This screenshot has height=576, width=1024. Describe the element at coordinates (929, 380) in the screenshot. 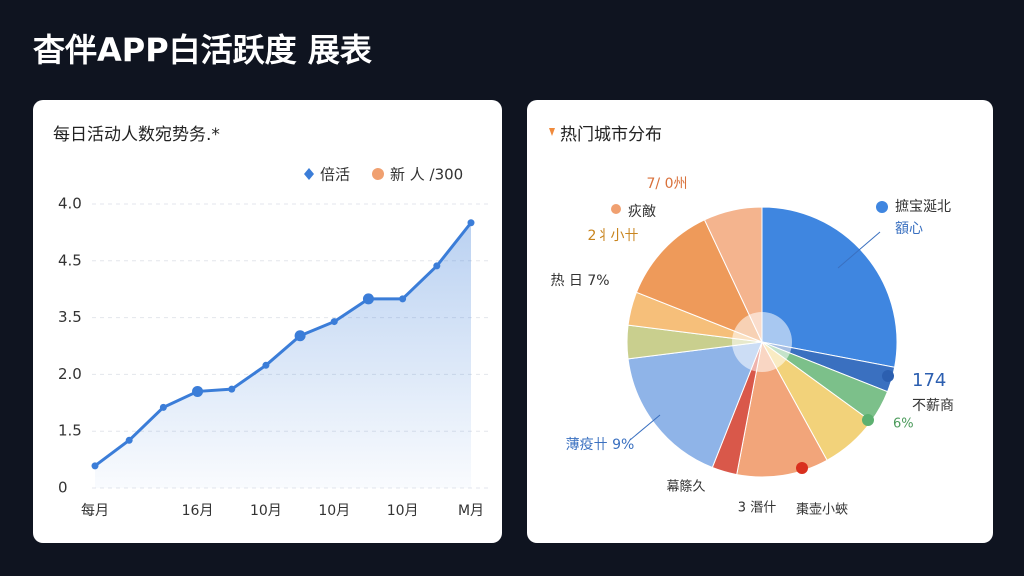

I see `slice-annotation: 174` at that location.